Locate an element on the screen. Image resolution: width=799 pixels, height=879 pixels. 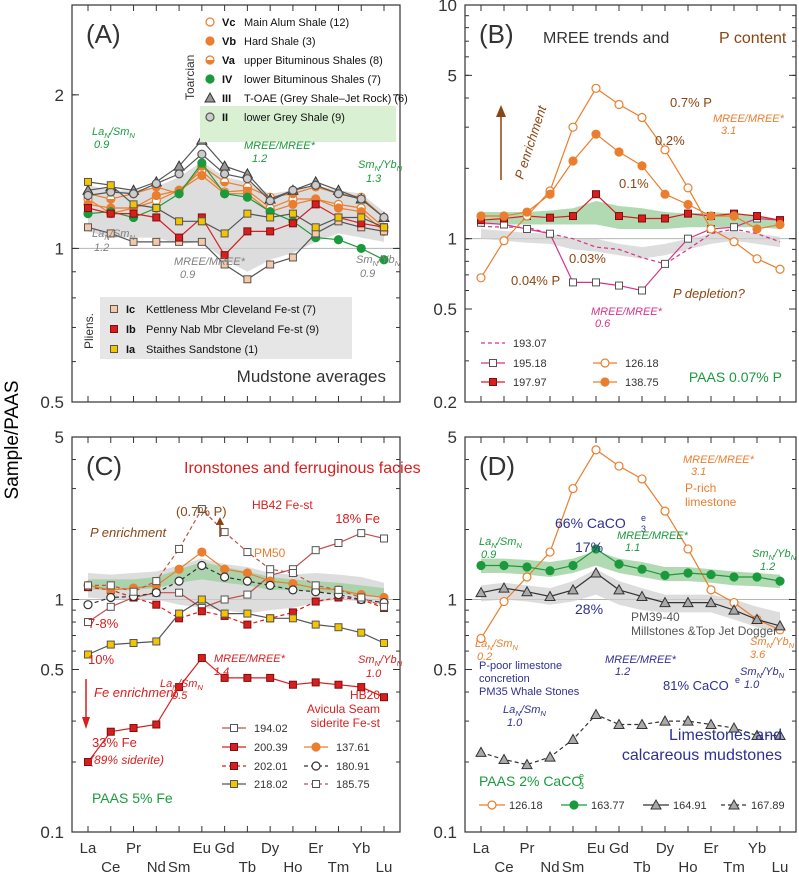
annotation-text: P enrichment is located at coordinates (128, 532).